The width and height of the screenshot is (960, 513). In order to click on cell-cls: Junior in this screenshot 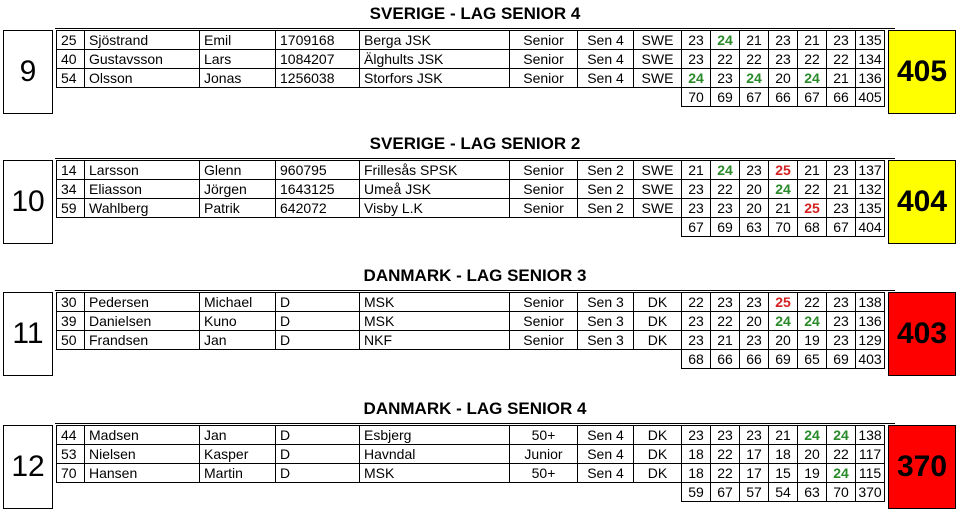, I will do `click(543, 454)`.